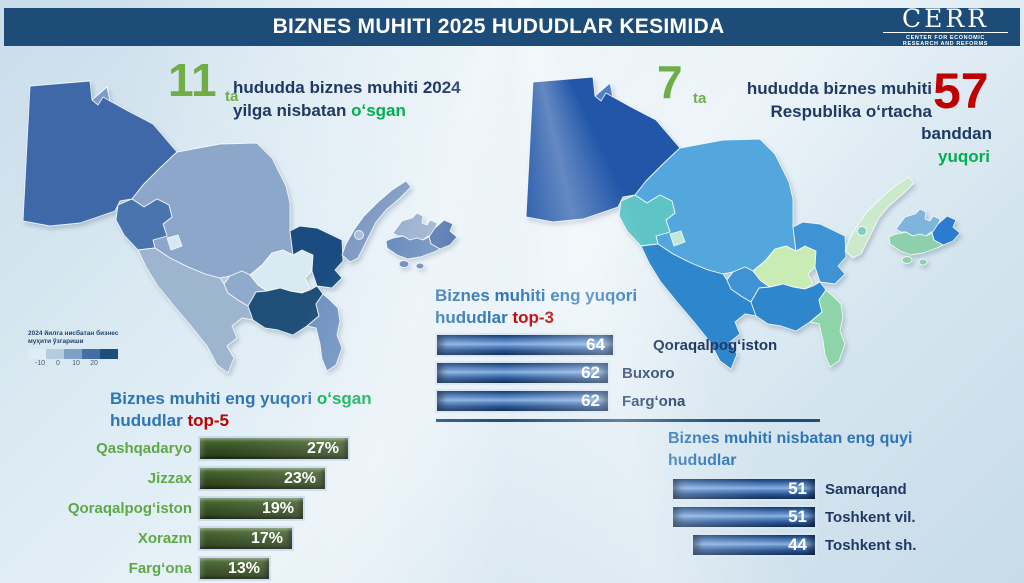 The width and height of the screenshot is (1024, 583). I want to click on bar-label: Toshkent sh., so click(871, 545).